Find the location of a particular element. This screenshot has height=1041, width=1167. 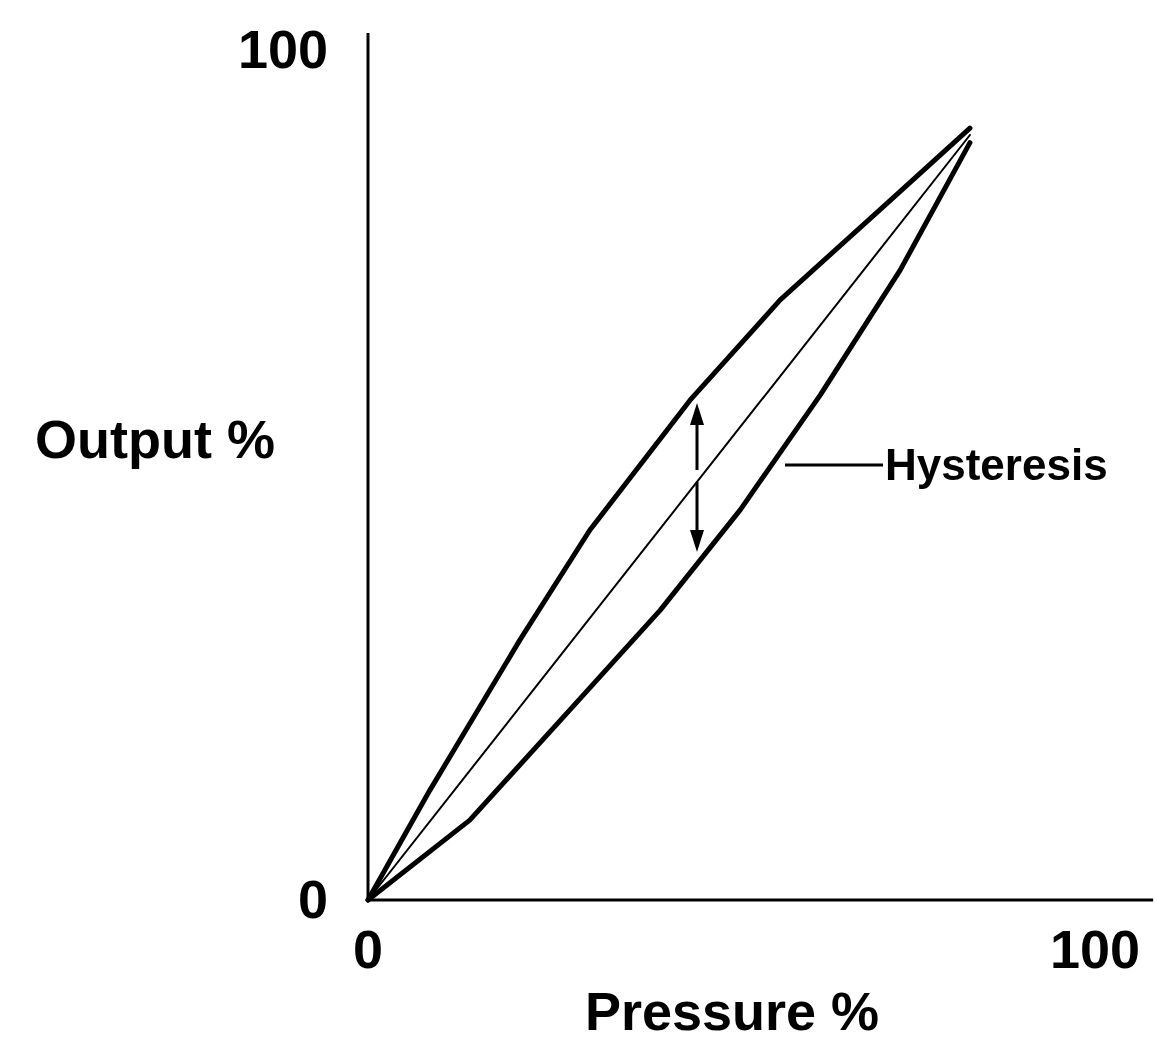

y-axis-title: Output % is located at coordinates (155, 439).